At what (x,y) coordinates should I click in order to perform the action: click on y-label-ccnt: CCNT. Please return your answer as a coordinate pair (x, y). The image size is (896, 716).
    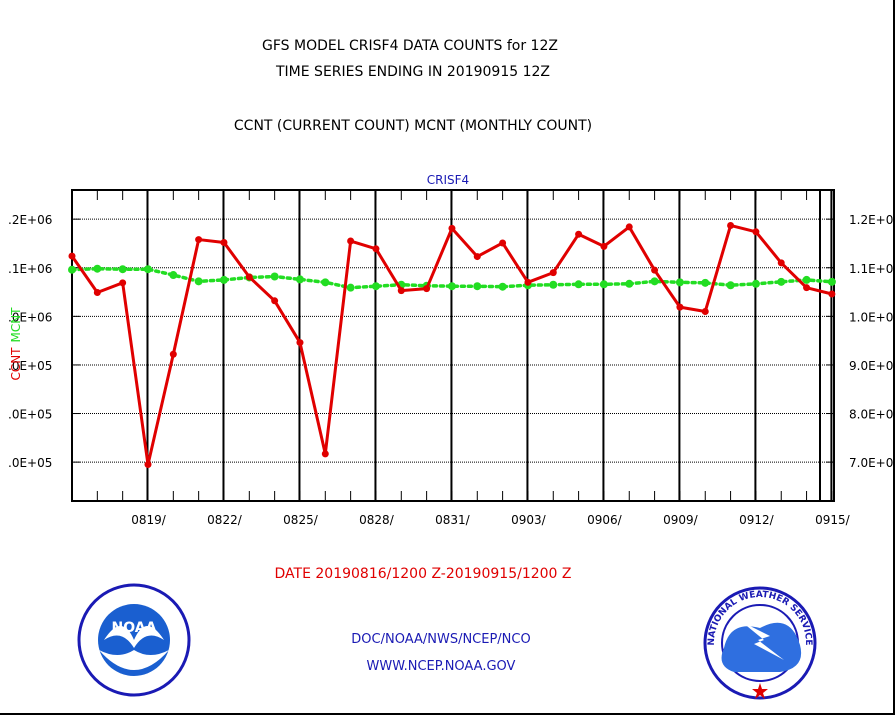
    Looking at the image, I should click on (16, 364).